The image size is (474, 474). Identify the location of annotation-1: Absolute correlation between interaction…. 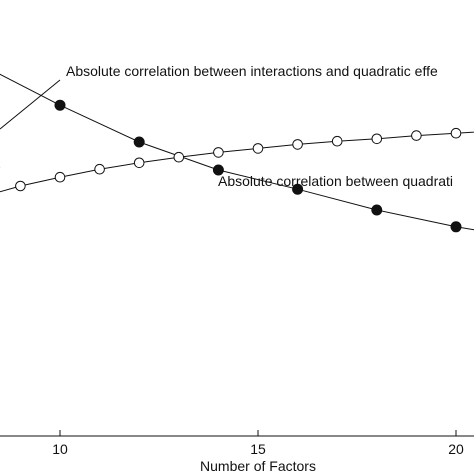
(252, 71).